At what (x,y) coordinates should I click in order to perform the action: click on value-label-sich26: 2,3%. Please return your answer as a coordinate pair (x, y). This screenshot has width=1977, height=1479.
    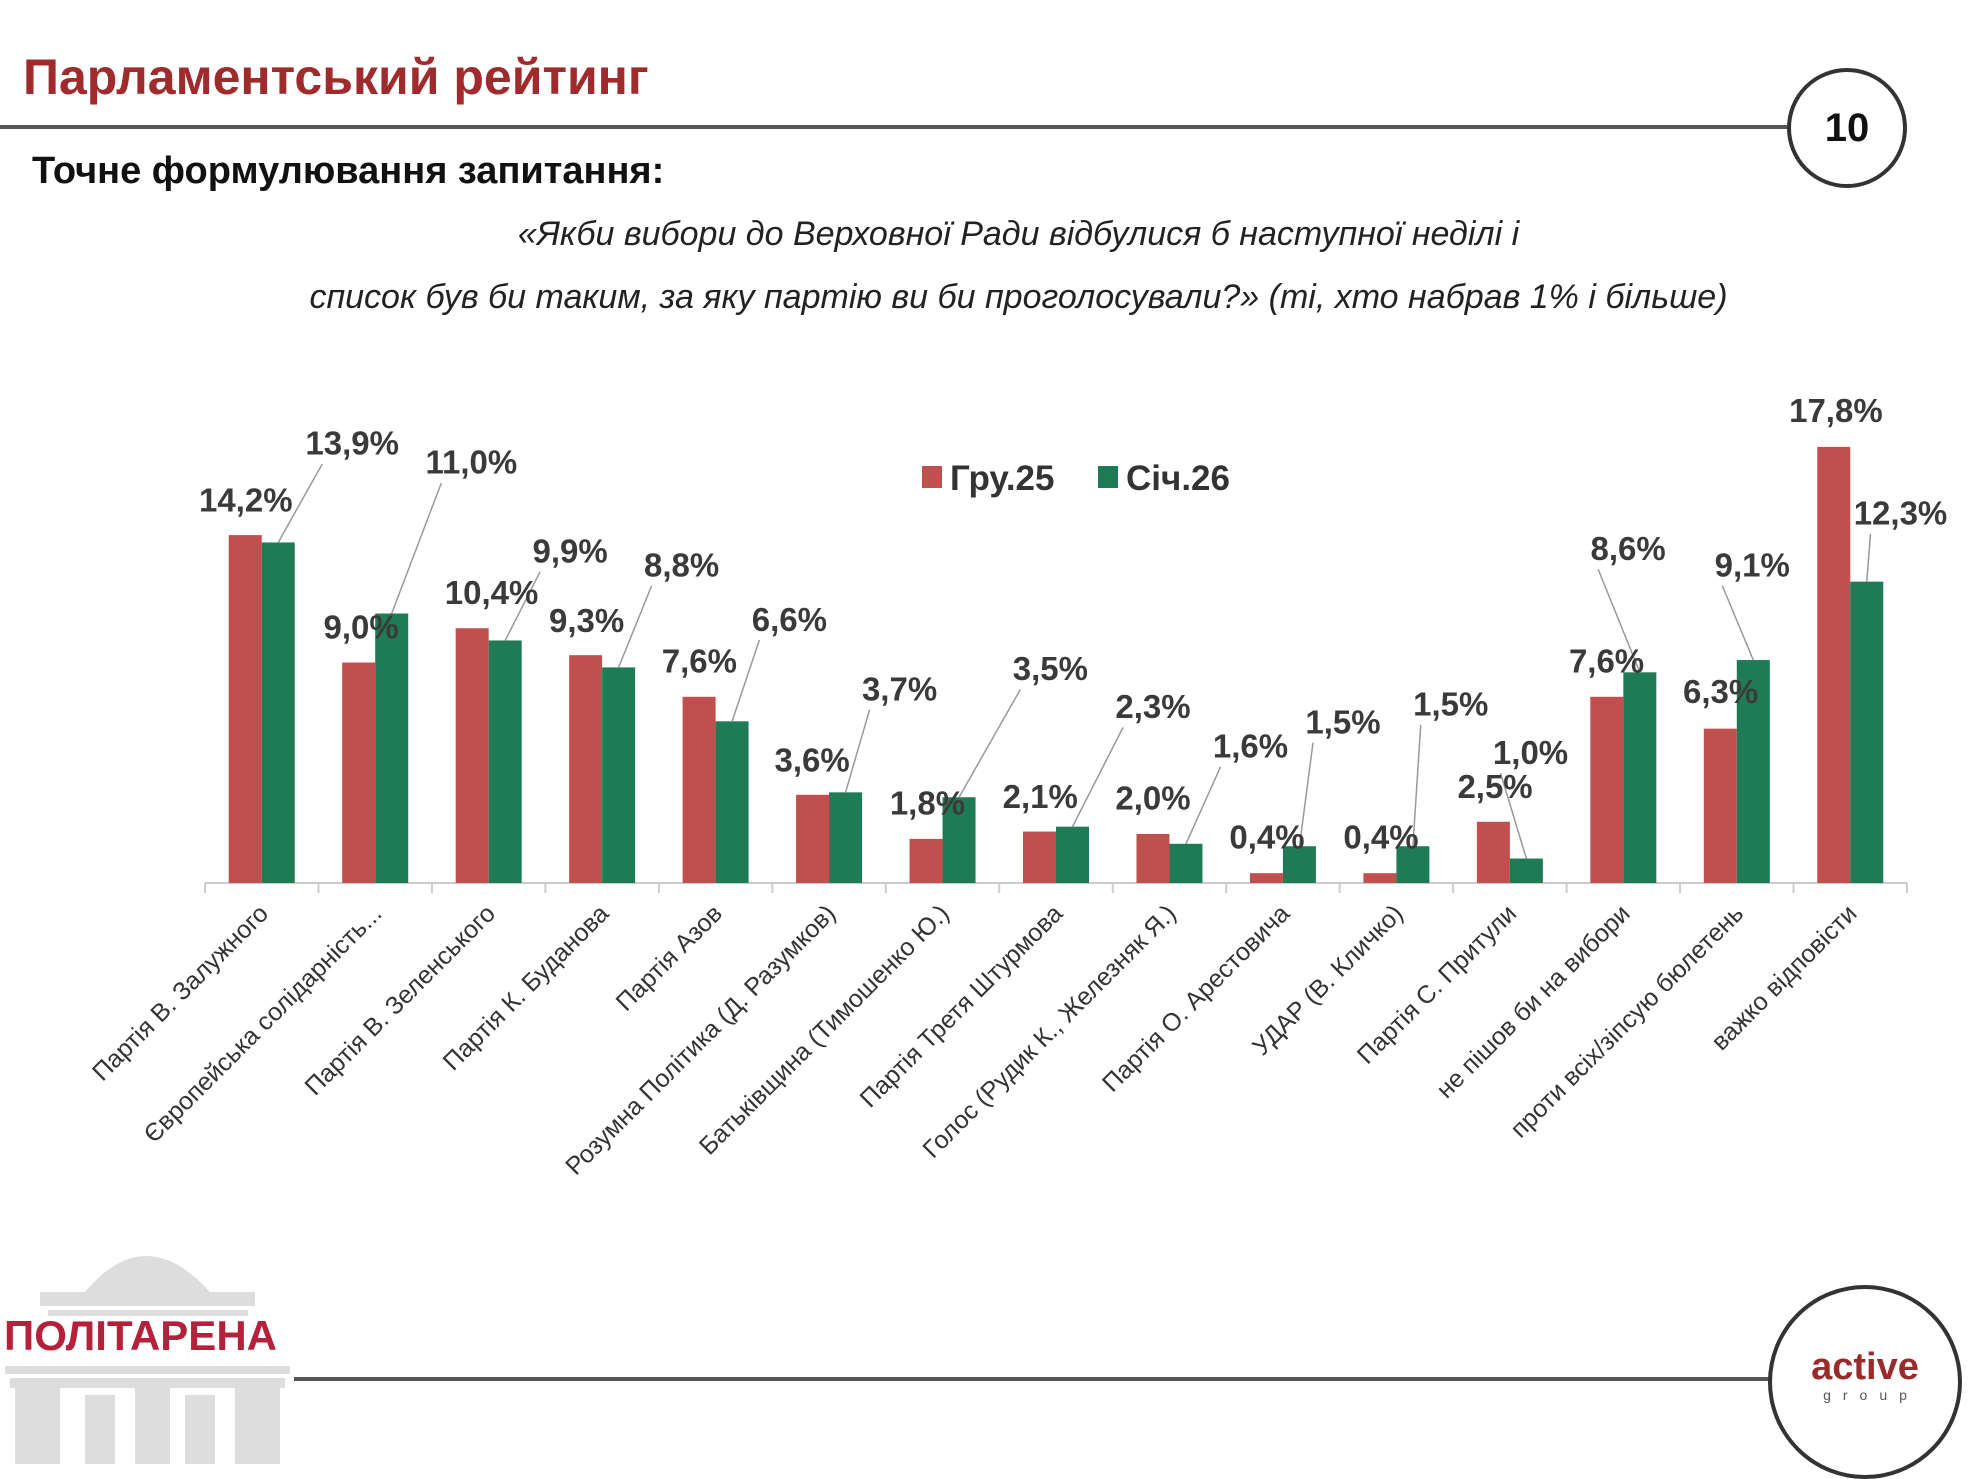
    Looking at the image, I should click on (1152, 706).